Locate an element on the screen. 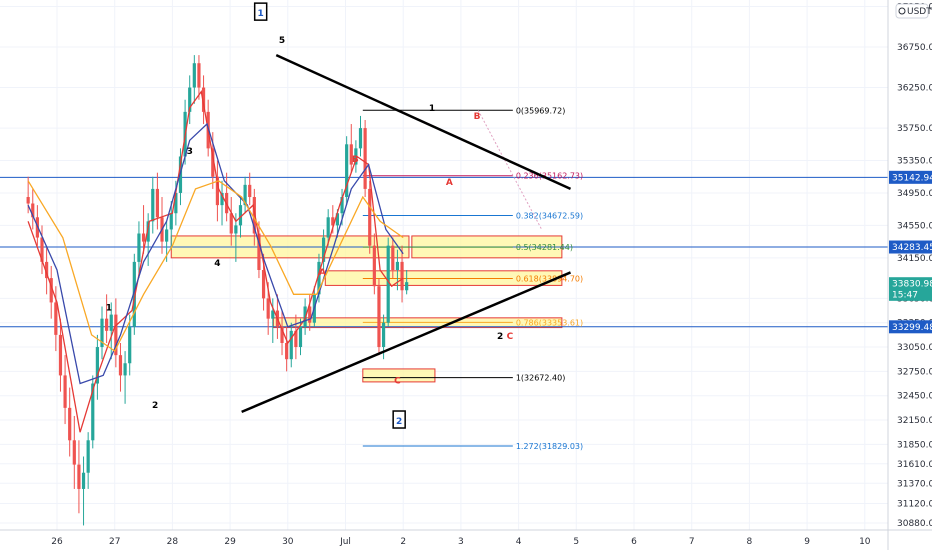 Image resolution: width=932 pixels, height=550 pixels. price-tag-label: 34283.45 is located at coordinates (912, 248).